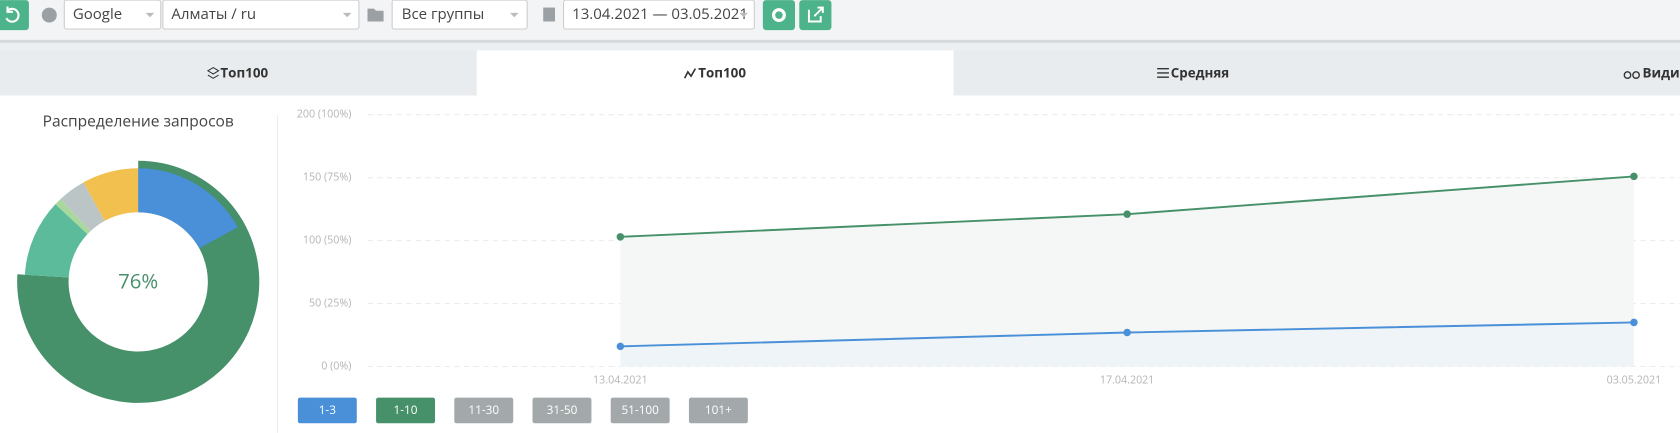 This screenshot has width=1680, height=433. I want to click on refresh-button, so click(14, 15).